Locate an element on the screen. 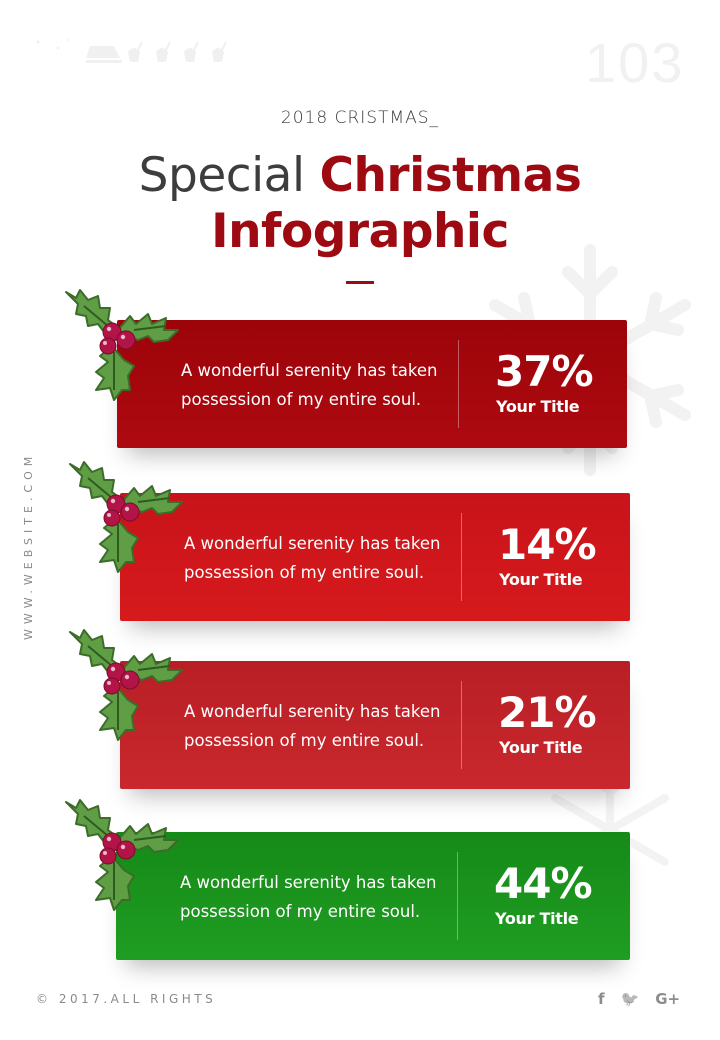 Image resolution: width=720 pixels, height=1040 pixels. card-percentage: 14% is located at coordinates (547, 544).